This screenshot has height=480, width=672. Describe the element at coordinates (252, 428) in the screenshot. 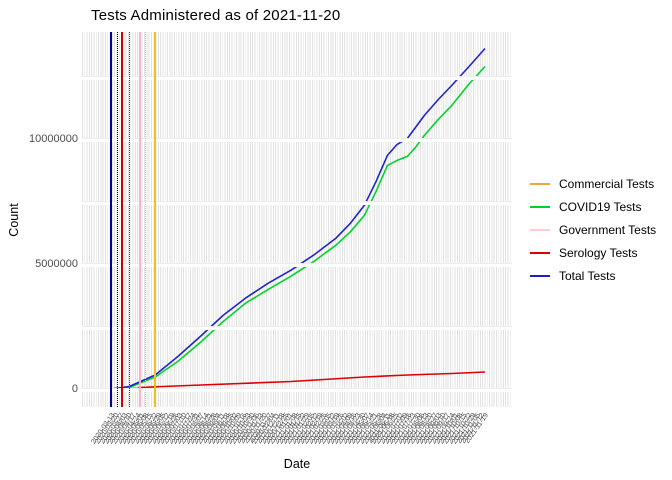

I see `x-tick-label: 2020-11-13` at that location.